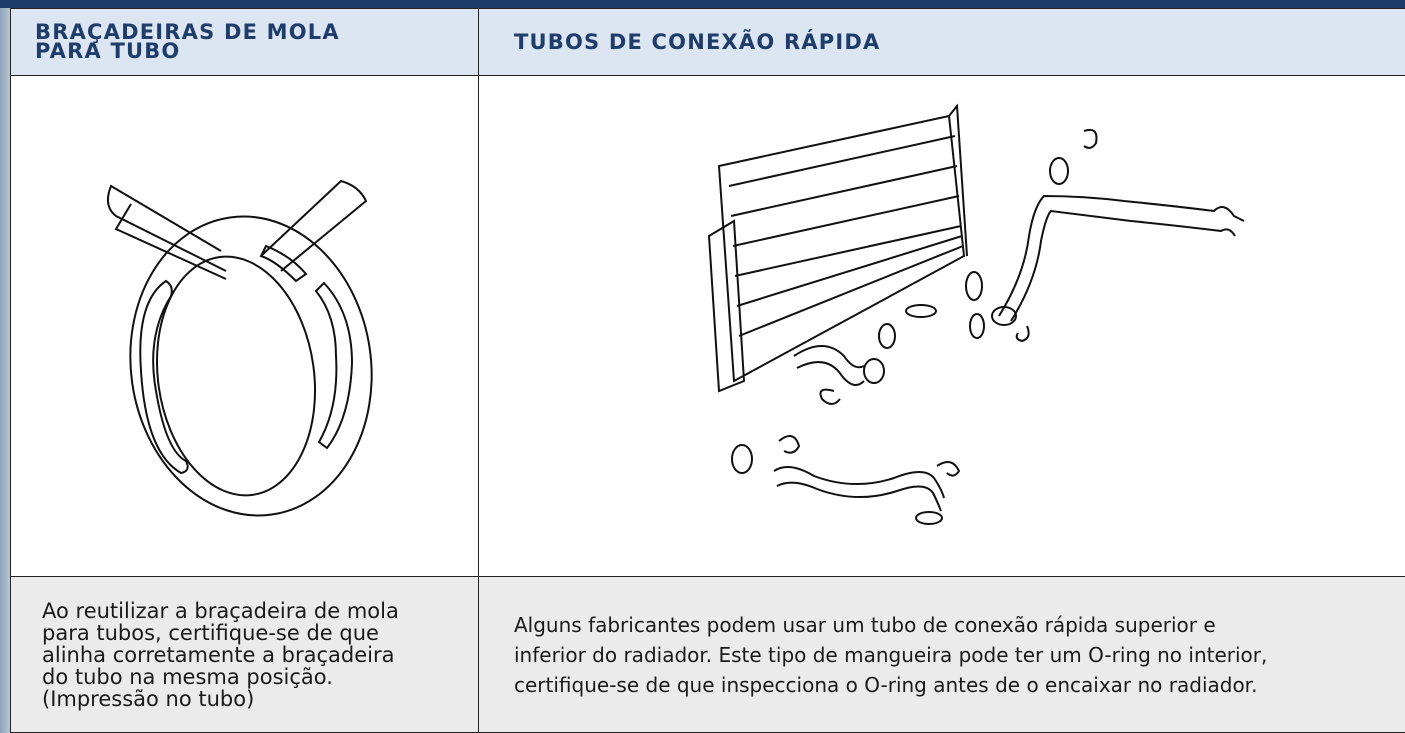 The width and height of the screenshot is (1405, 733). Describe the element at coordinates (148, 698) in the screenshot. I see `description-line: (Impressão no tubo)` at that location.